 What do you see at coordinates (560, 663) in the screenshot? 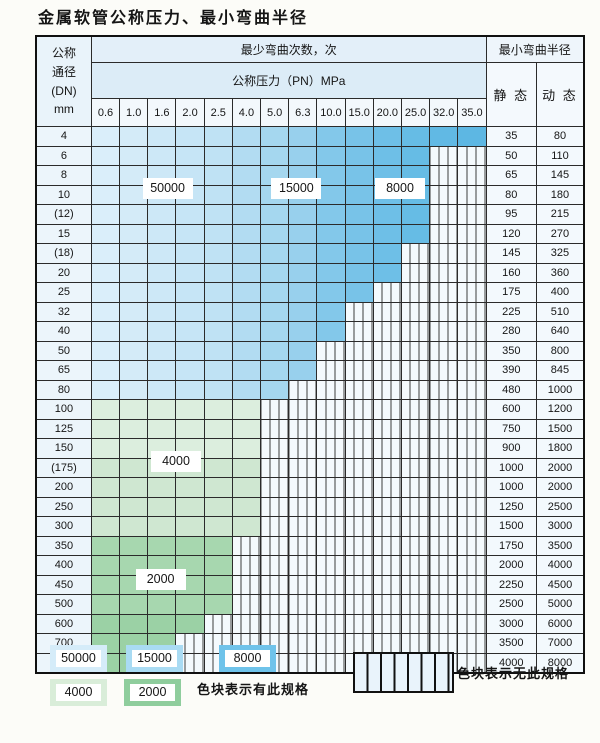
I see `dynamic-value-cell: 8000` at bounding box center [560, 663].